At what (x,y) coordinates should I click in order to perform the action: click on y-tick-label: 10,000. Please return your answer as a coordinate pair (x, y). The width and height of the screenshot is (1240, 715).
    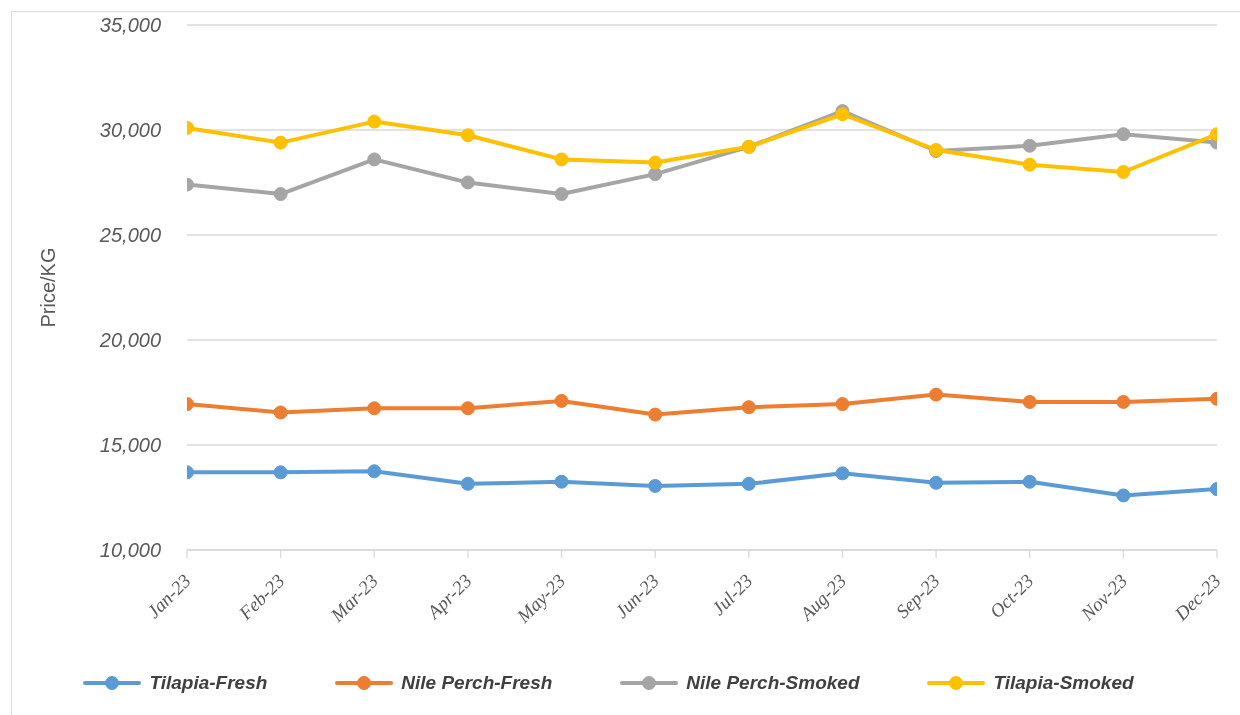
    Looking at the image, I should click on (130, 550).